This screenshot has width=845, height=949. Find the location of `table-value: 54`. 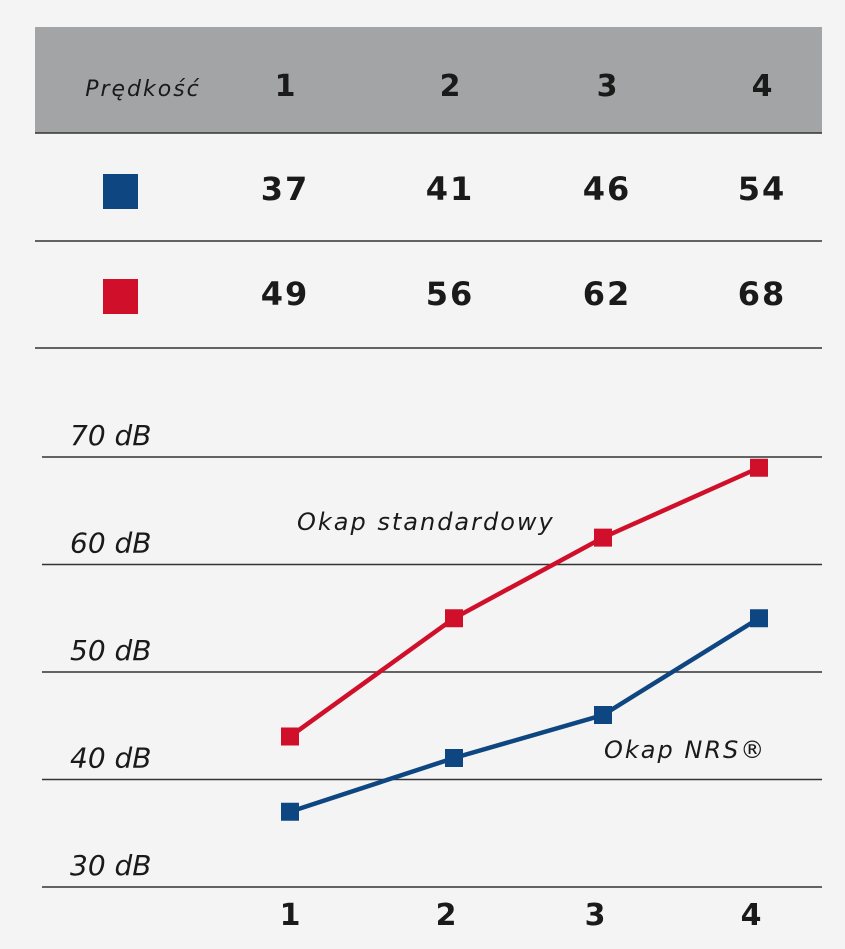

table-value: 54 is located at coordinates (762, 189).